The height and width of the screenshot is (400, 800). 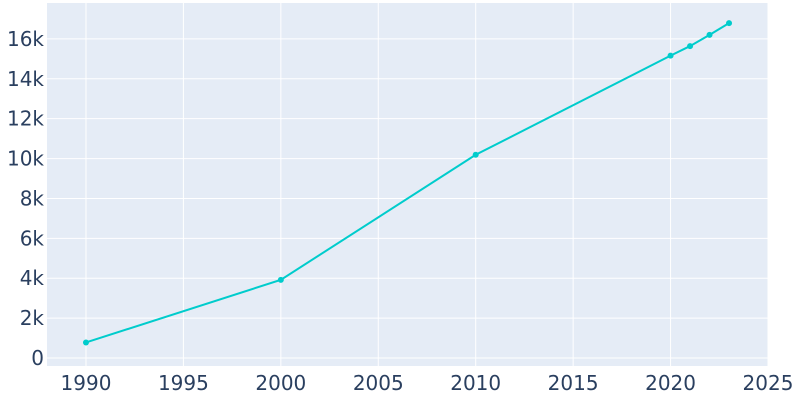 What do you see at coordinates (280, 383) in the screenshot?
I see `x-tick-label: 2000` at bounding box center [280, 383].